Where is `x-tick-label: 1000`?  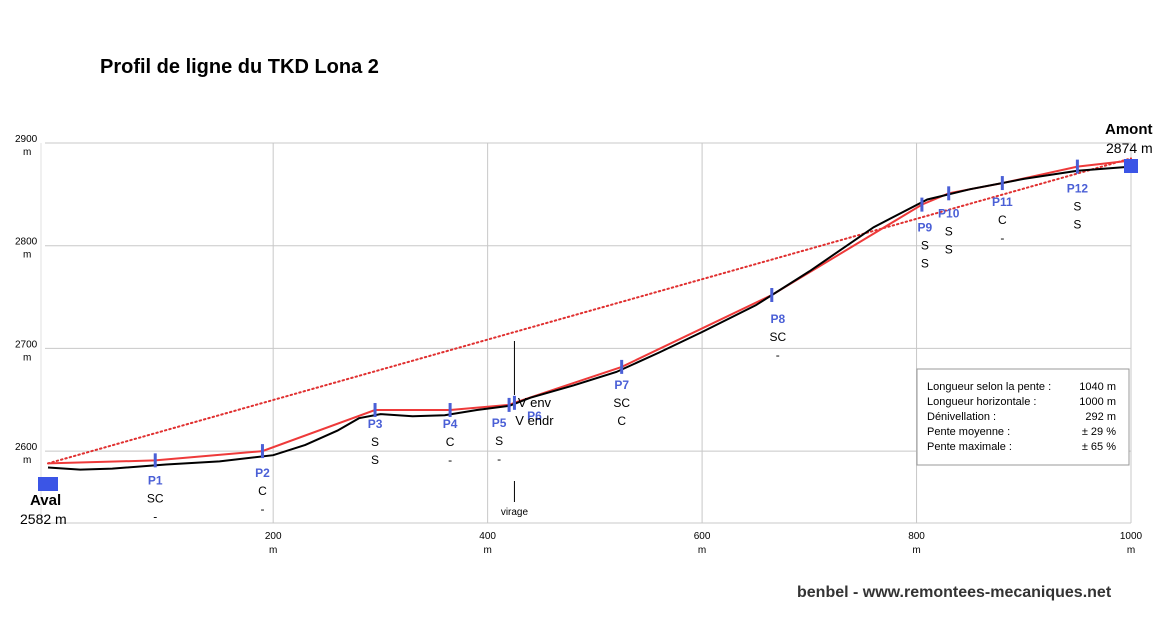 x-tick-label: 1000 is located at coordinates (1131, 536).